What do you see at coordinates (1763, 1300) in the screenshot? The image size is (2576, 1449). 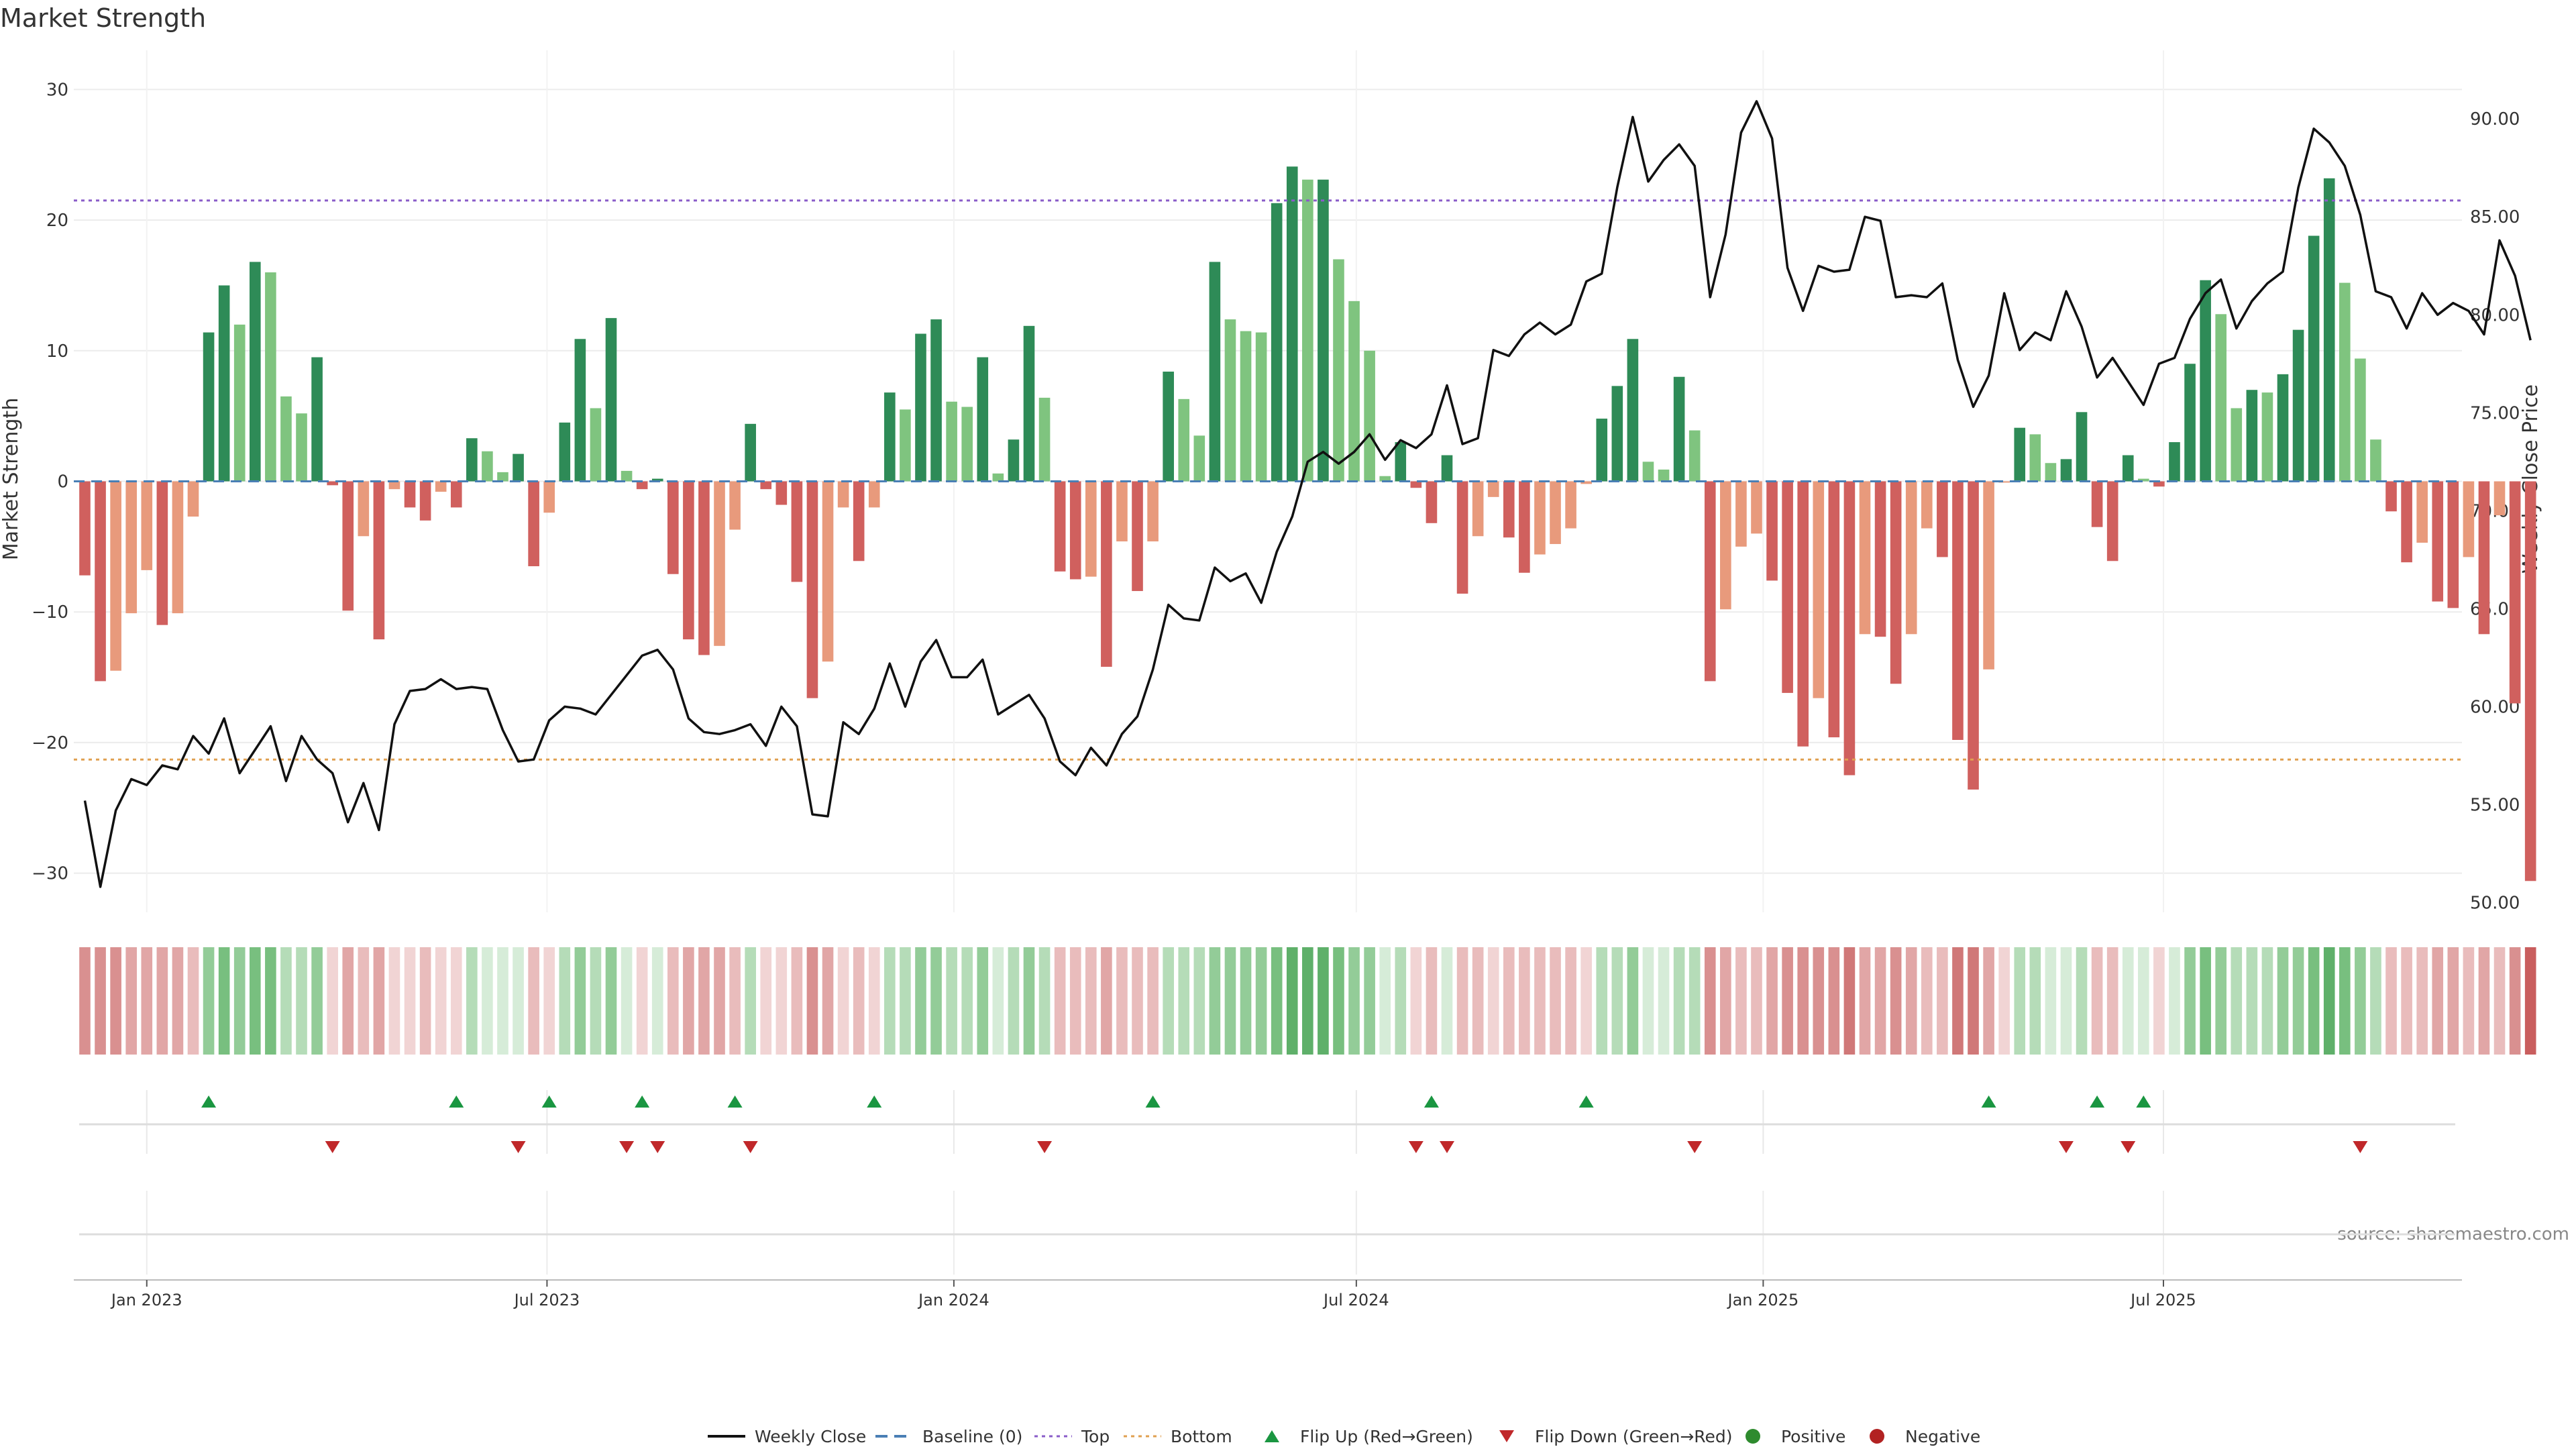 I see `x-tick-label: Jan 2025` at bounding box center [1763, 1300].